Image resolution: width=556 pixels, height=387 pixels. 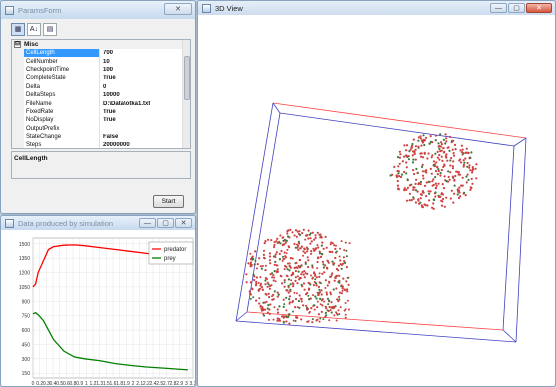 I want to click on property-row-delta: Delta 0, so click(x=101, y=86).